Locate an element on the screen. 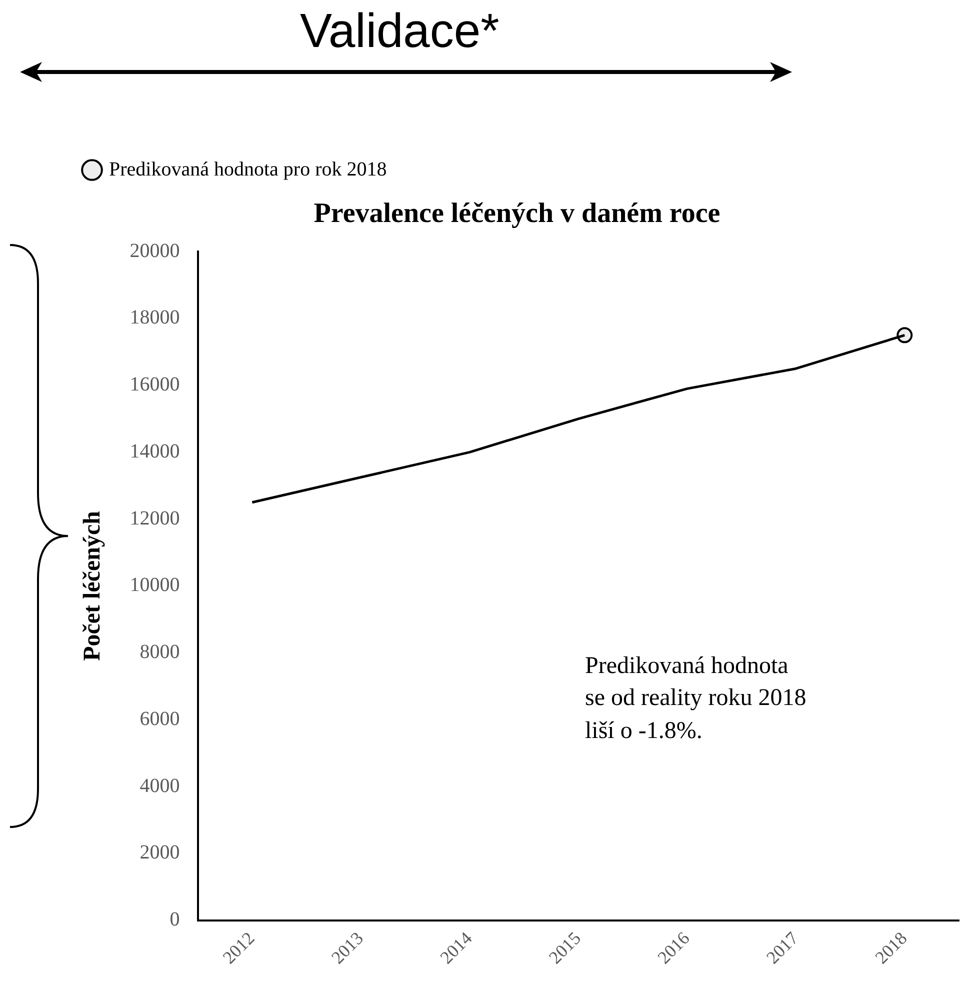 Image resolution: width=979 pixels, height=987 pixels. chart-title: Prevalence léčených v daném roce is located at coordinates (517, 214).